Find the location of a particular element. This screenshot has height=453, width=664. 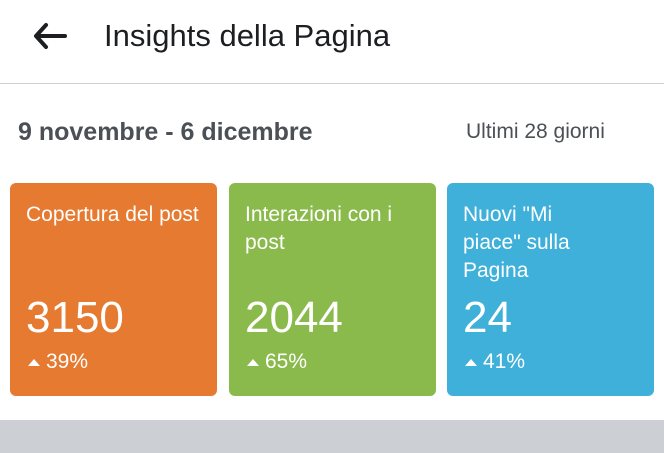

card-value: 3150 is located at coordinates (75, 317).